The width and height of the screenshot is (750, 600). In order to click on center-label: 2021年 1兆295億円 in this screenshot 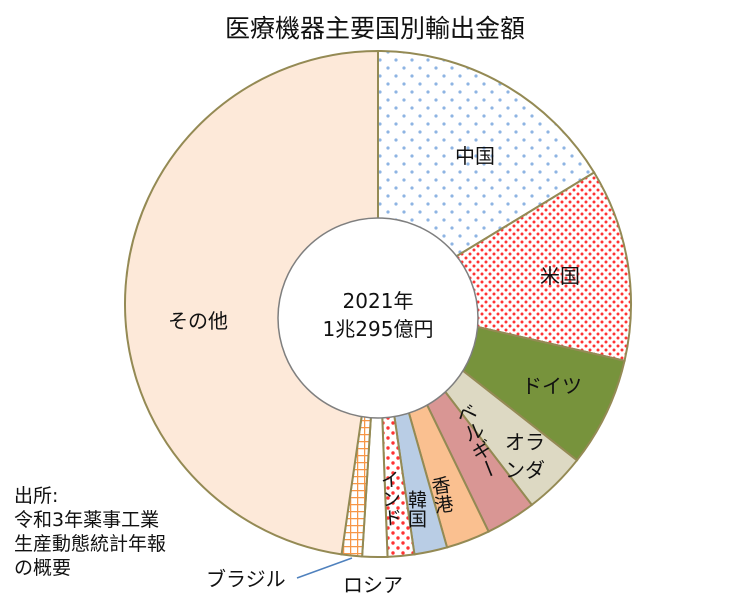, I will do `click(378, 315)`.